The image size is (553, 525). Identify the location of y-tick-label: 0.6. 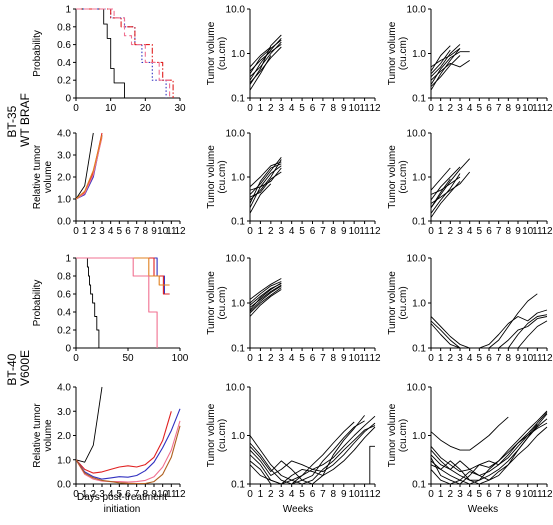
(64, 45).